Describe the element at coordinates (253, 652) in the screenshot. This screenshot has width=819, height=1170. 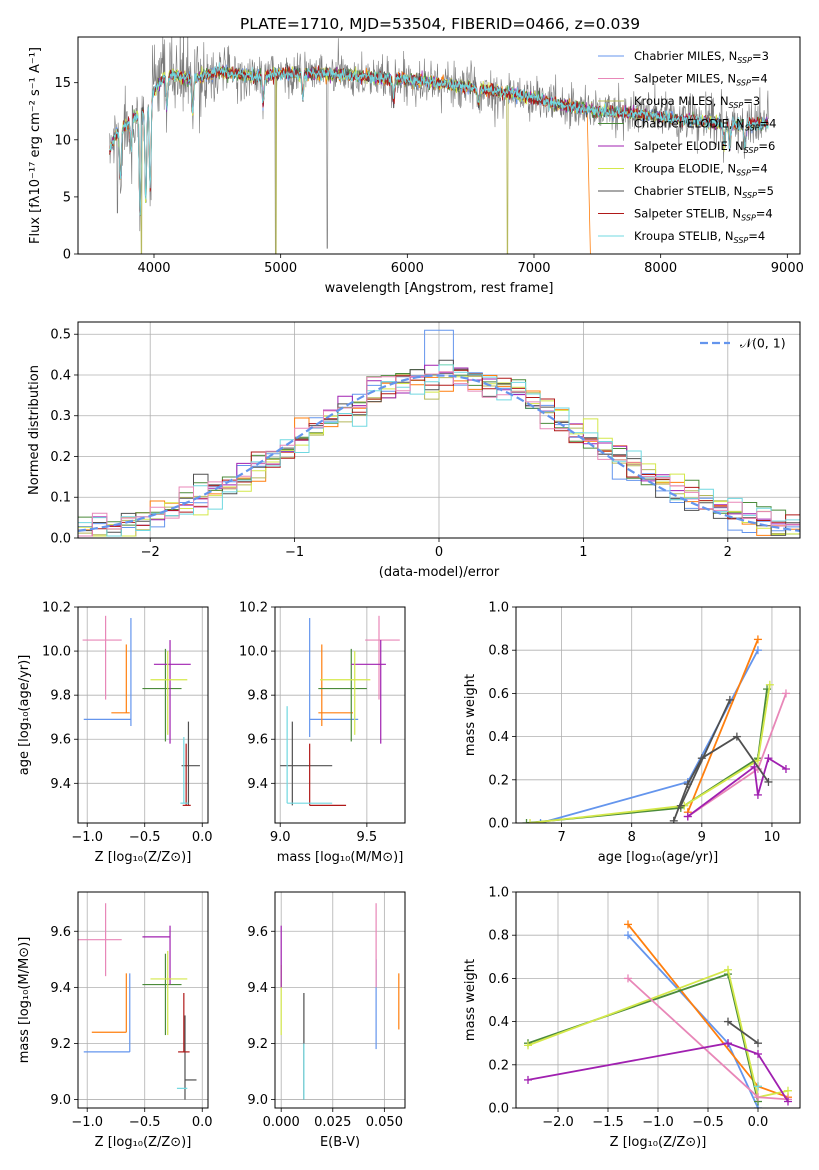
I see `age_vs_mass-ytick-label: 10.0` at that location.